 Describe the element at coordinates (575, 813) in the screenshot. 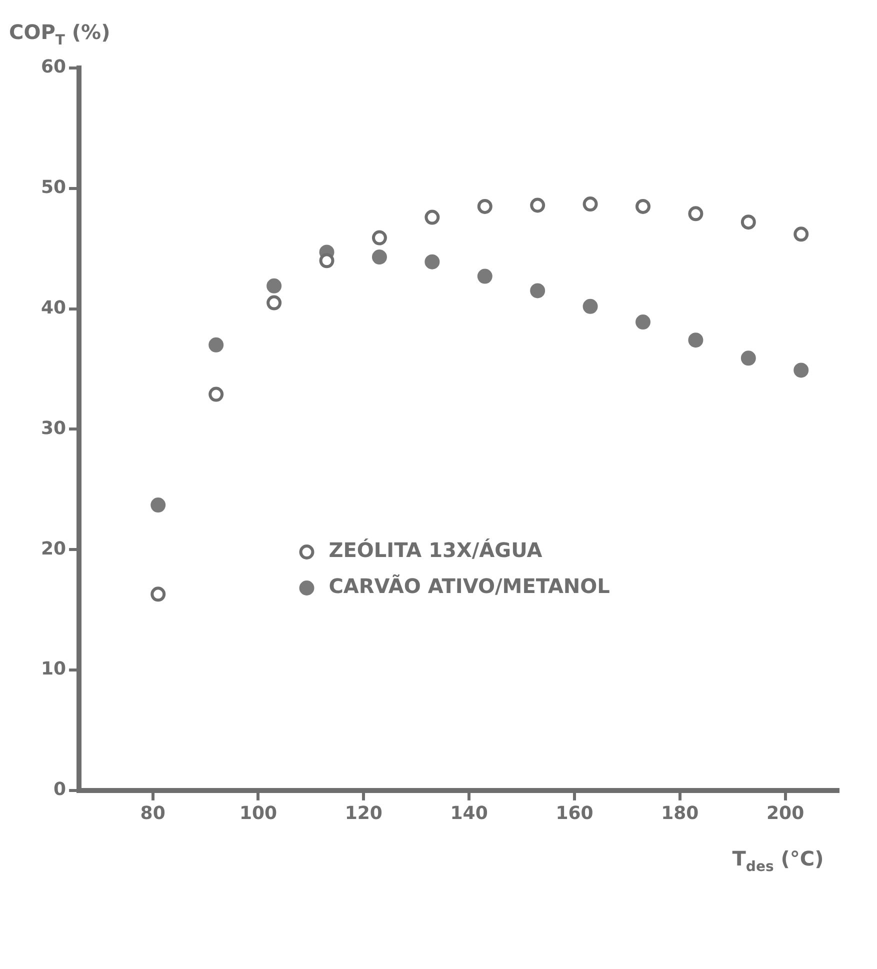

I see `x-tick-label: 160` at that location.